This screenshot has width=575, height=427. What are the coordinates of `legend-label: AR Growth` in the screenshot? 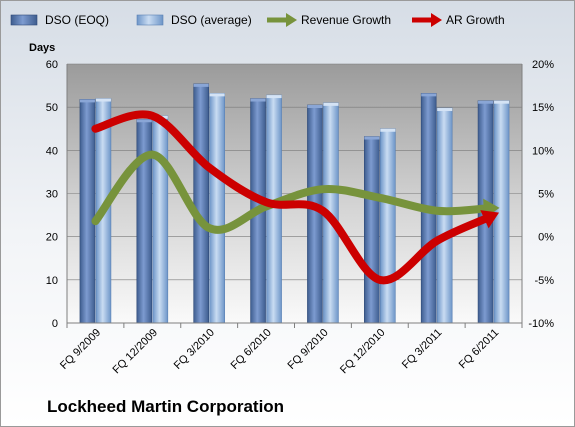 It's located at (475, 20).